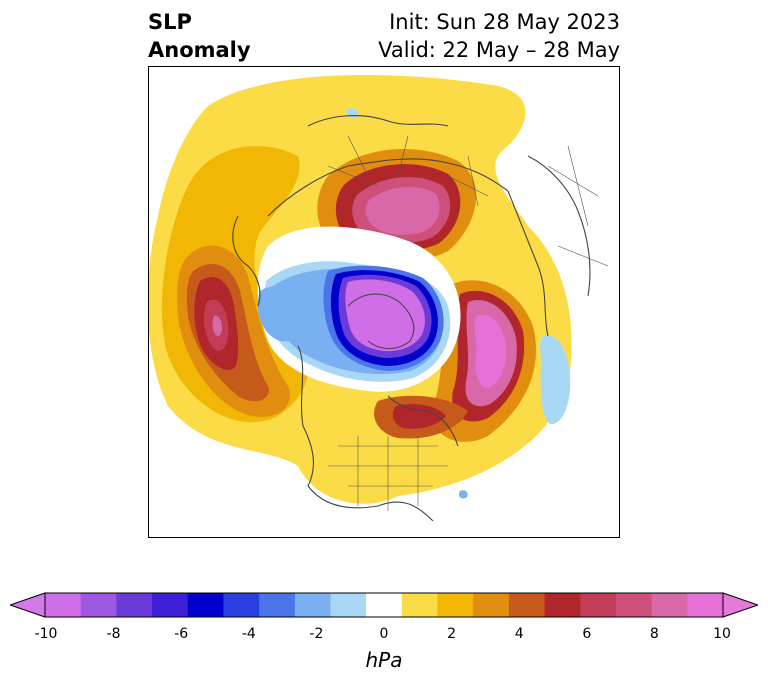 The image size is (768, 684). Describe the element at coordinates (316, 634) in the screenshot. I see `colorbar-tick-label: -2` at that location.